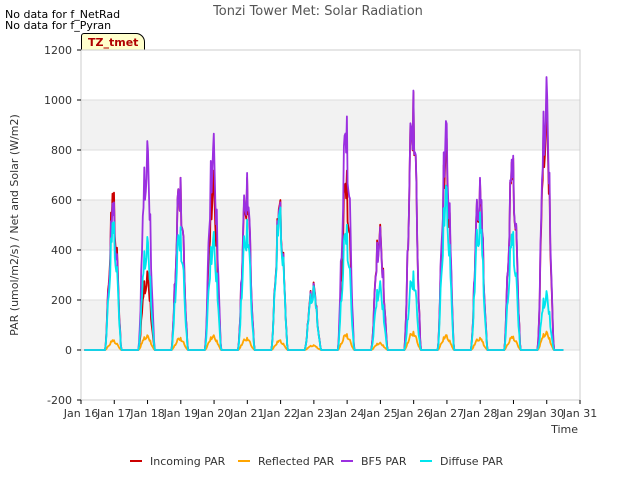 The height and width of the screenshot is (480, 640). I want to click on x-axis-label: Time, so click(564, 429).